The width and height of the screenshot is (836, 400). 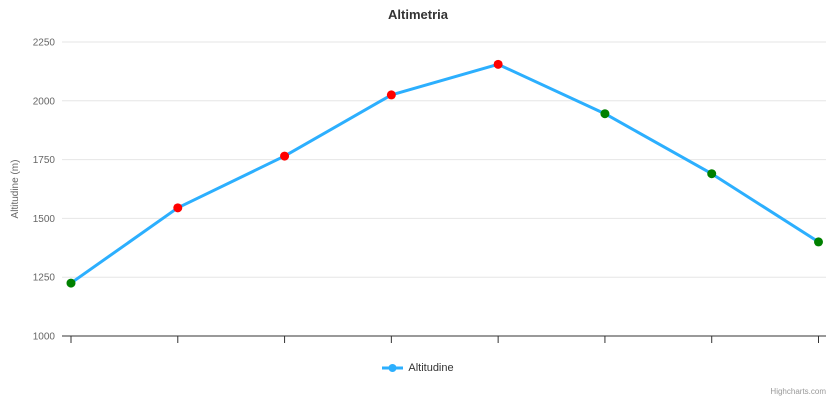 What do you see at coordinates (44, 43) in the screenshot?
I see `y-tick-label: 2250` at bounding box center [44, 43].